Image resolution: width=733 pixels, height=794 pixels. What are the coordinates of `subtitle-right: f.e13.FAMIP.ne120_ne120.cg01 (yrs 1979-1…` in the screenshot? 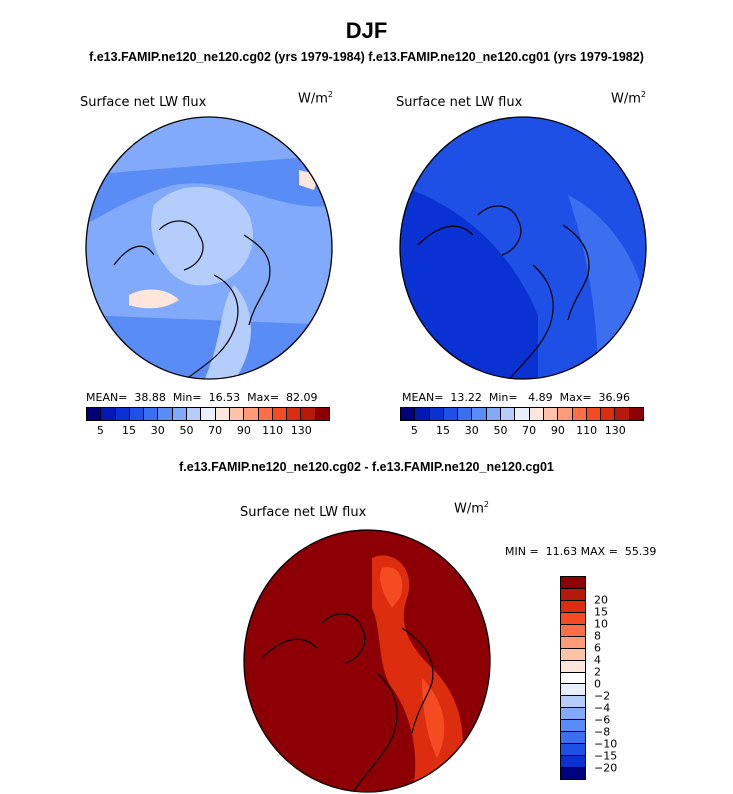 It's located at (506, 57).